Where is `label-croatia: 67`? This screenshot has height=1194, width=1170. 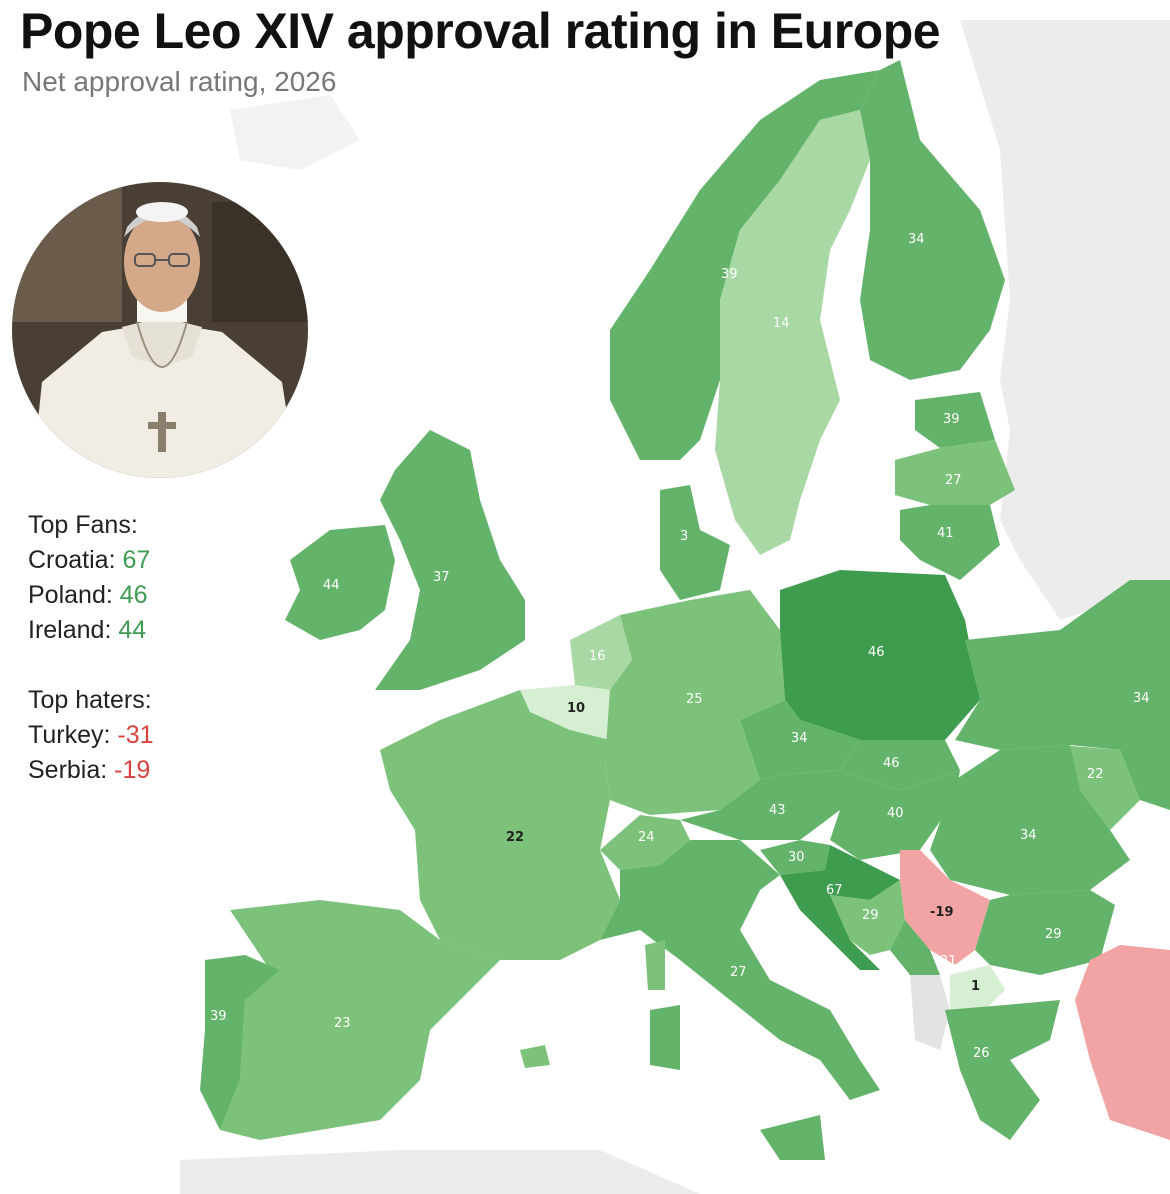
label-croatia: 67 is located at coordinates (834, 890).